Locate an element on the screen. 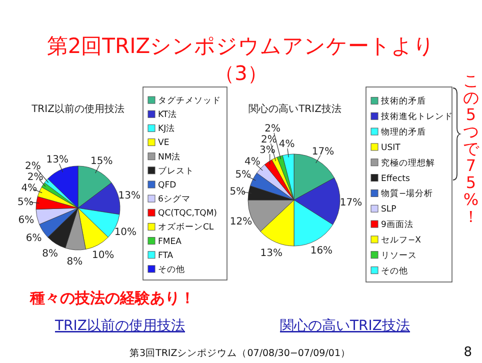  legend-label: FTA is located at coordinates (166, 255).